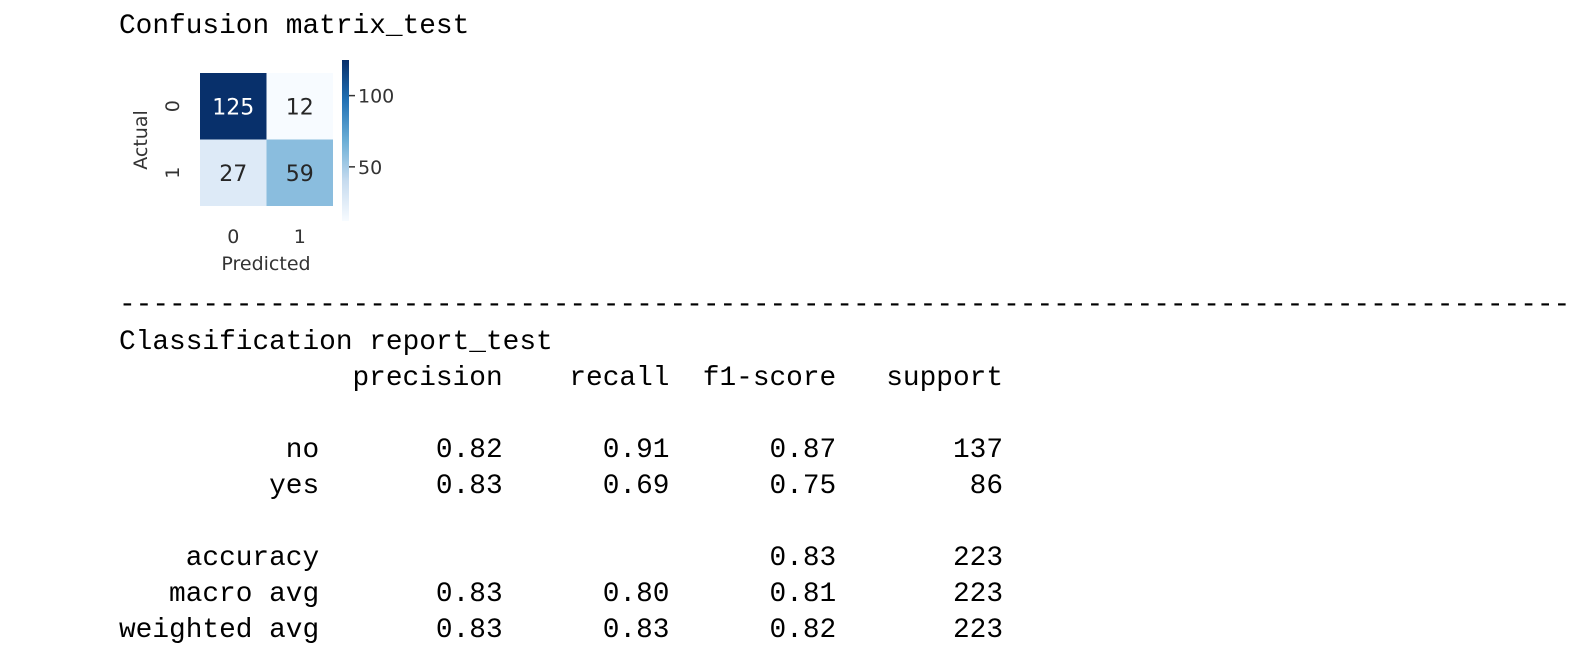  Describe the element at coordinates (561, 487) in the screenshot. I see `report-row: yes 0.83 0.69 0.75 86` at that location.